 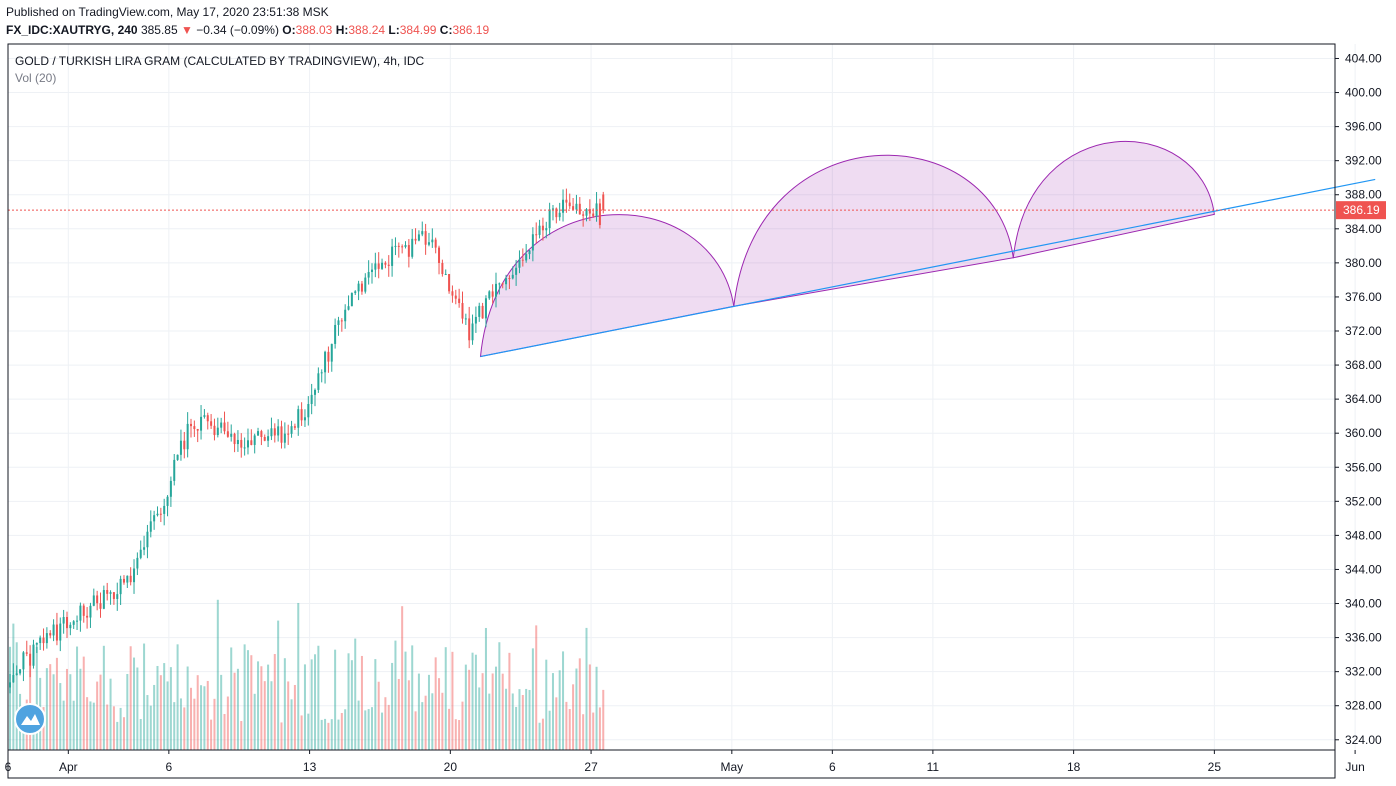 What do you see at coordinates (1363, 399) in the screenshot?
I see `price-tick-label: 364.00` at bounding box center [1363, 399].